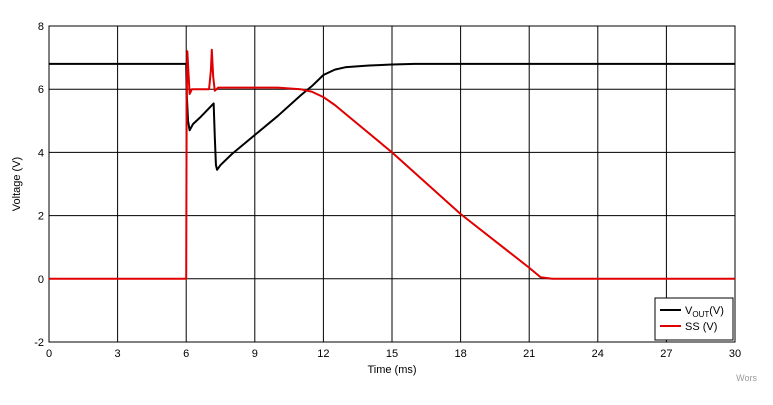 This screenshot has width=773, height=405. What do you see at coordinates (666, 354) in the screenshot?
I see `x-tick-label: 27` at bounding box center [666, 354].